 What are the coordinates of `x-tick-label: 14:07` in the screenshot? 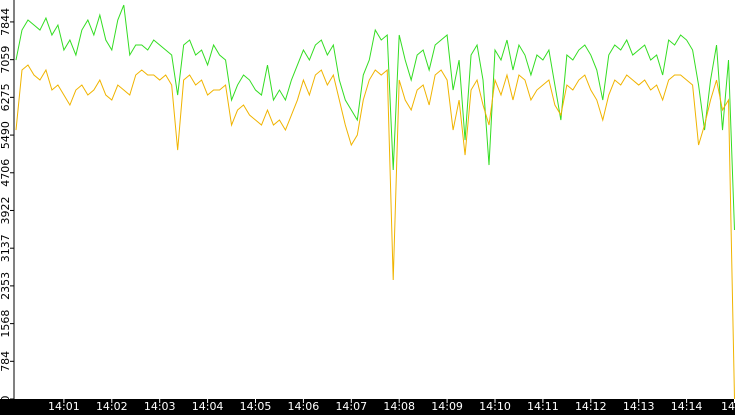 It's located at (351, 406).